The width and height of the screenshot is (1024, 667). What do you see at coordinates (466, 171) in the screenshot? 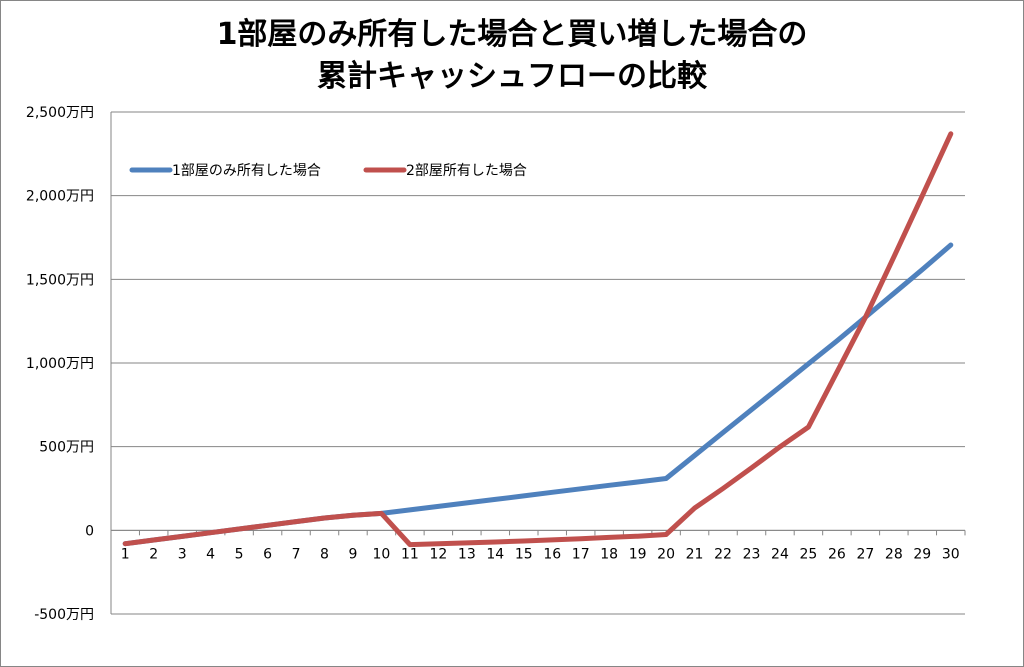
I see `legend-label: 2部屋所有した場合` at bounding box center [466, 171].